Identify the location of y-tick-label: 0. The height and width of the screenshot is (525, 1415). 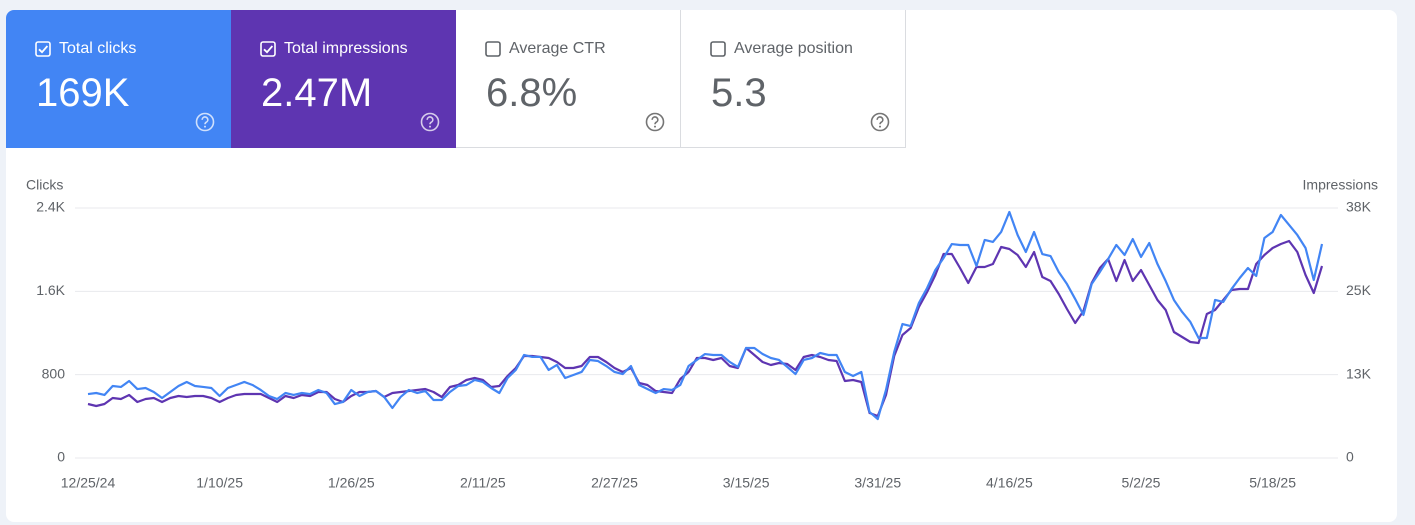
(61, 457).